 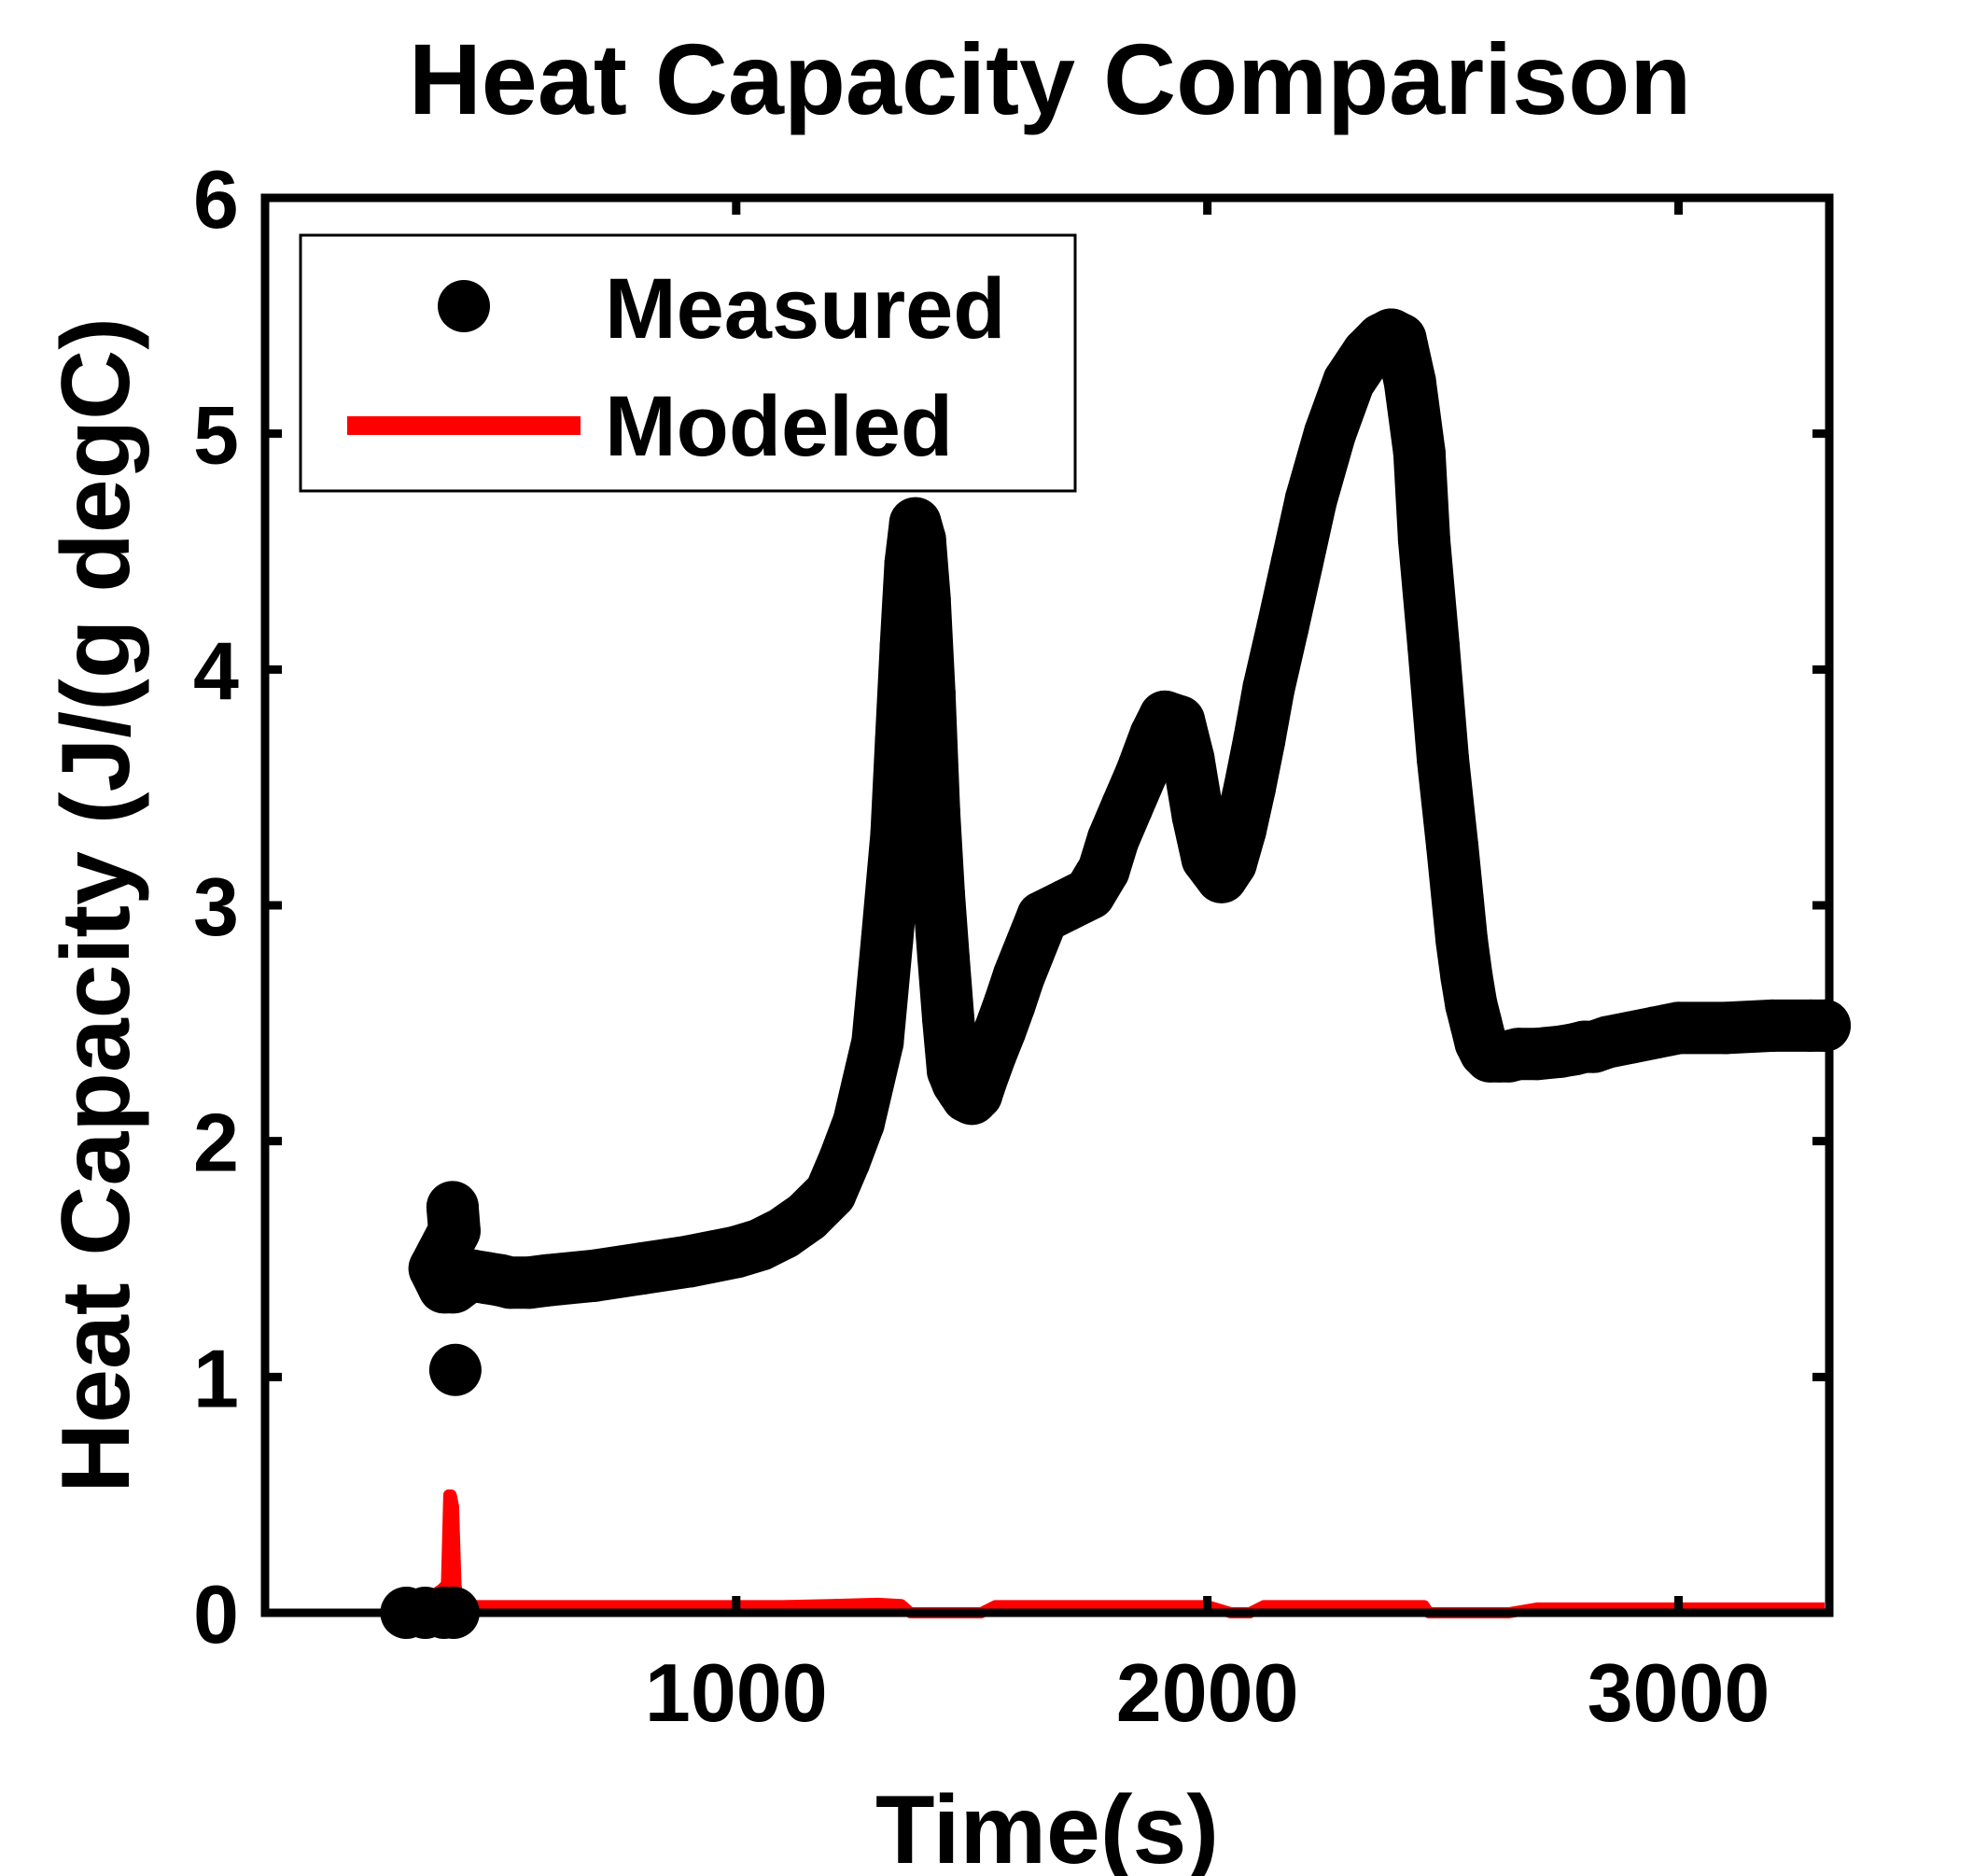 I want to click on x-tick-label: 3000, so click(x=1679, y=1692).